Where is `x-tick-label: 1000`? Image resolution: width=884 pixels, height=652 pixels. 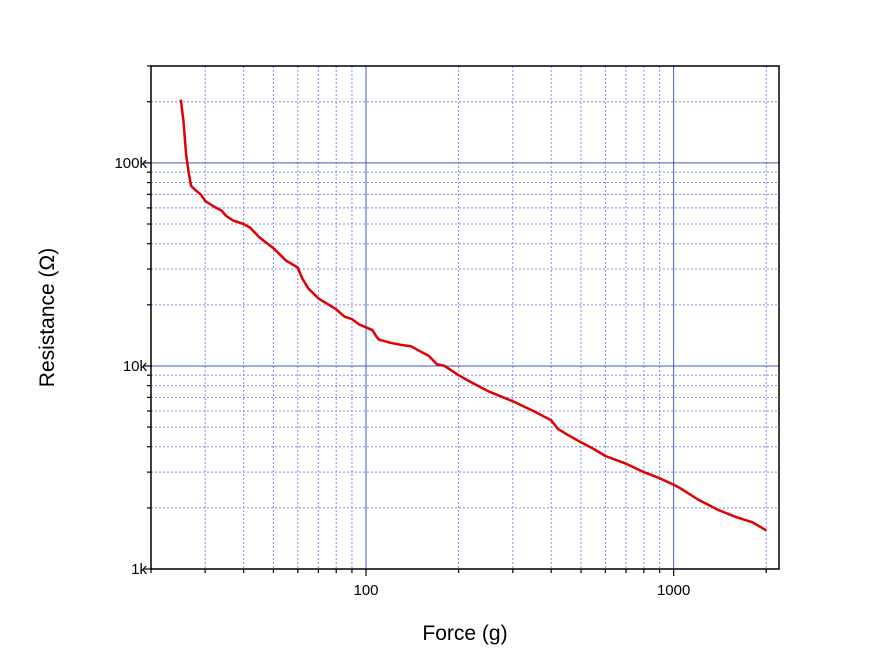
x-tick-label: 1000 is located at coordinates (673, 590).